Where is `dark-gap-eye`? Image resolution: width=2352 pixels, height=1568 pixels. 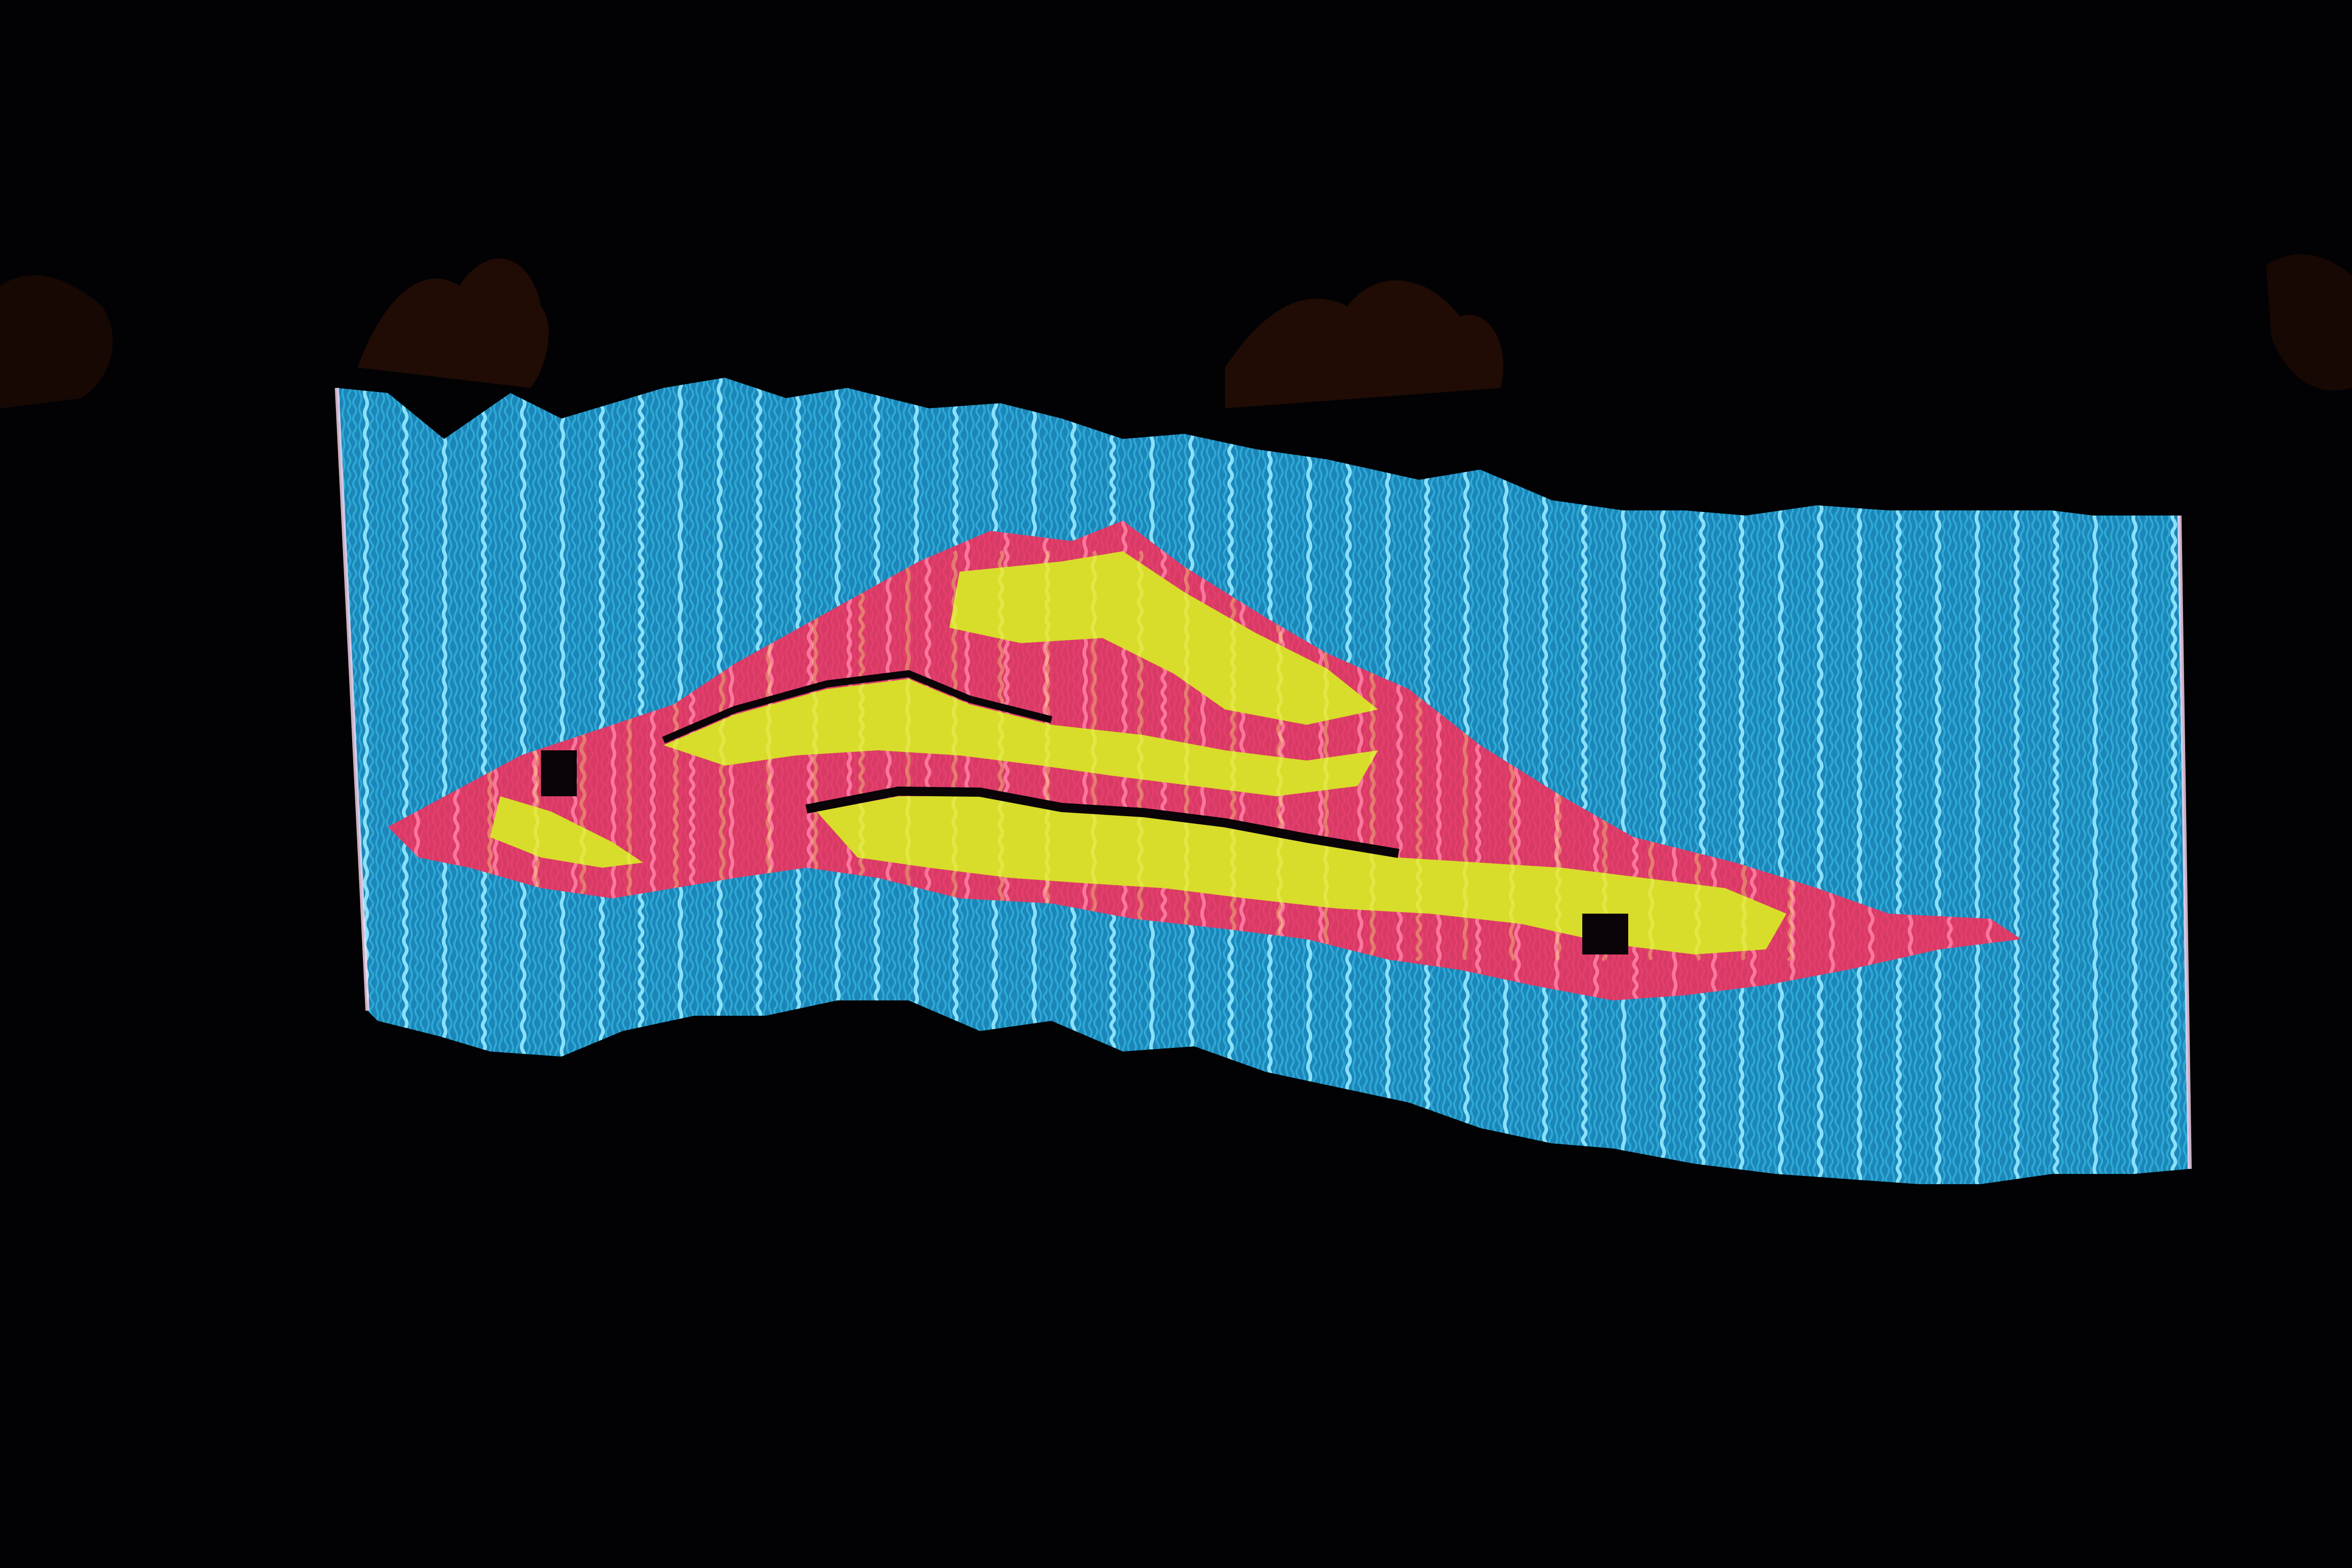
dark-gap-eye is located at coordinates (1605, 934).